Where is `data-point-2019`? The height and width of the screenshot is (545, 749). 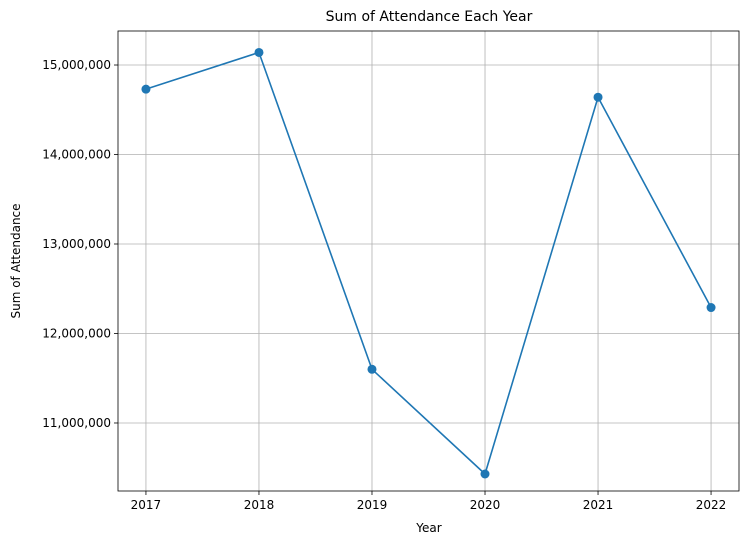 data-point-2019 is located at coordinates (372, 369).